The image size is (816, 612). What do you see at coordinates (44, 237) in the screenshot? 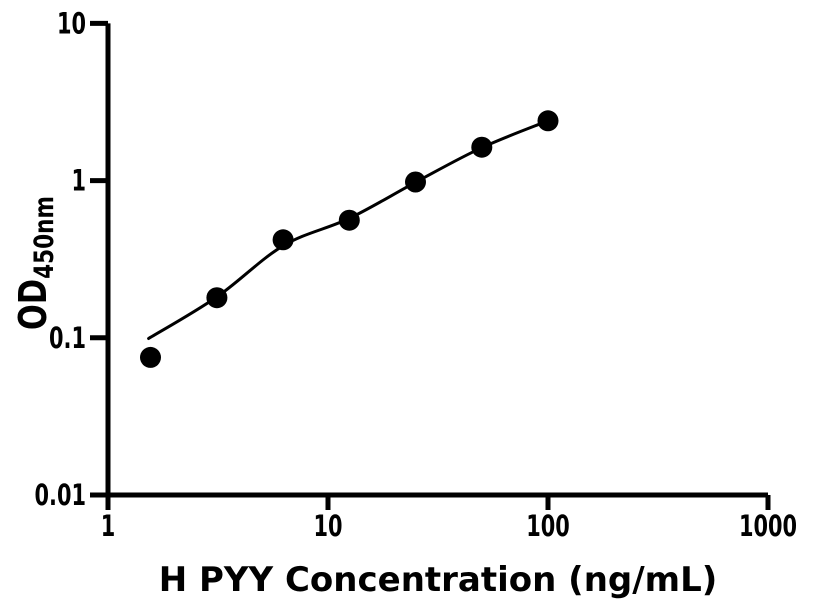
I see `y-axis-title-subscript: 450nm` at bounding box center [44, 237].